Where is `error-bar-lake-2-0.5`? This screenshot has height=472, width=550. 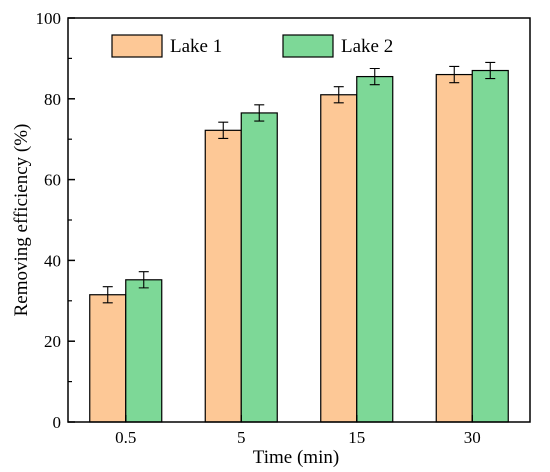 error-bar-lake-2-0.5 is located at coordinates (143, 280).